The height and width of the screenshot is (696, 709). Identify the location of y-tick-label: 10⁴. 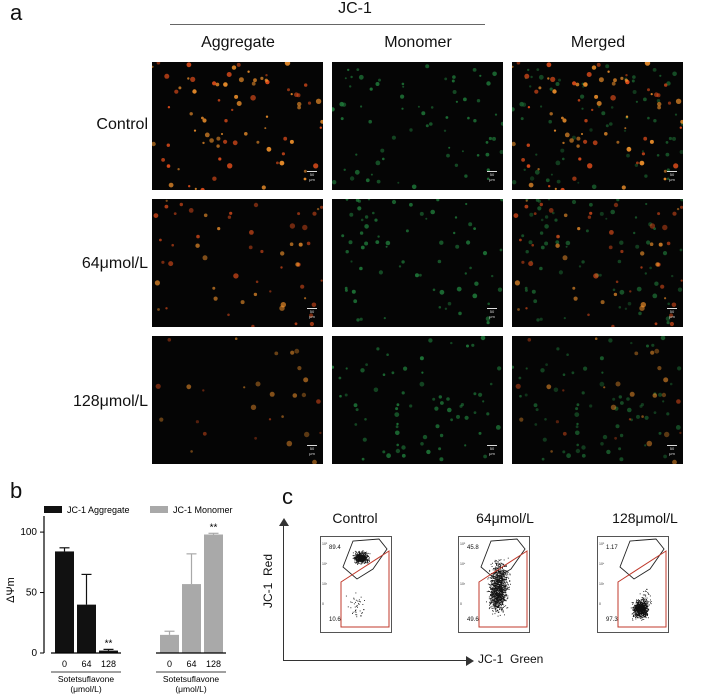
(602, 564).